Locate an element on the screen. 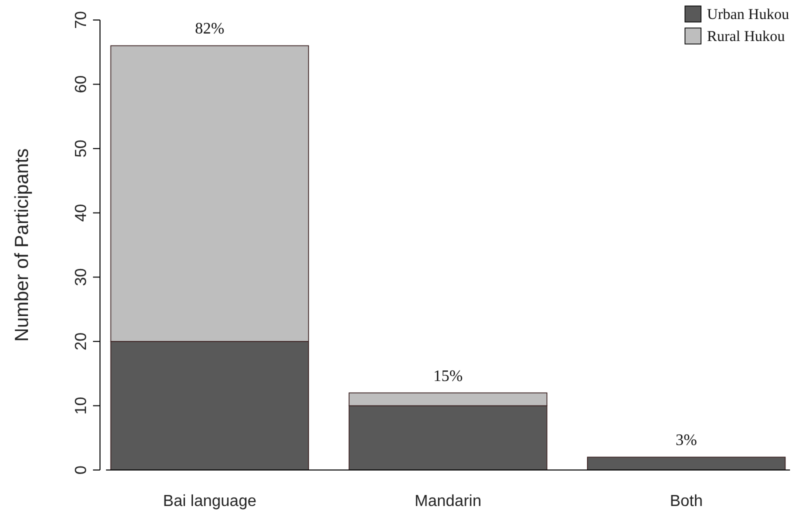 The image size is (810, 524). annotation: 3% is located at coordinates (686, 441).